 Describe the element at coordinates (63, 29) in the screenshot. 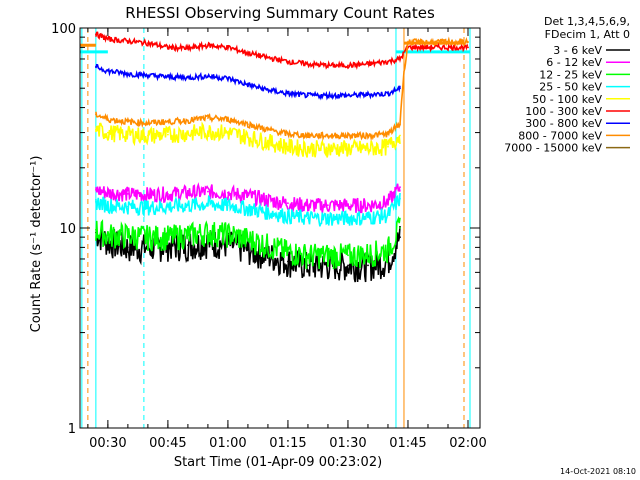

I see `y-tick-label-2: 100` at that location.